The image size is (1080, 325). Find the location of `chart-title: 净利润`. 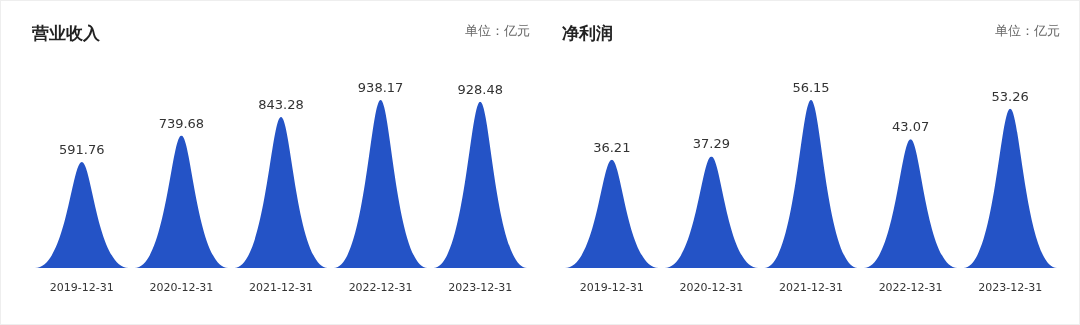

chart-title: 净利润 is located at coordinates (587, 33).